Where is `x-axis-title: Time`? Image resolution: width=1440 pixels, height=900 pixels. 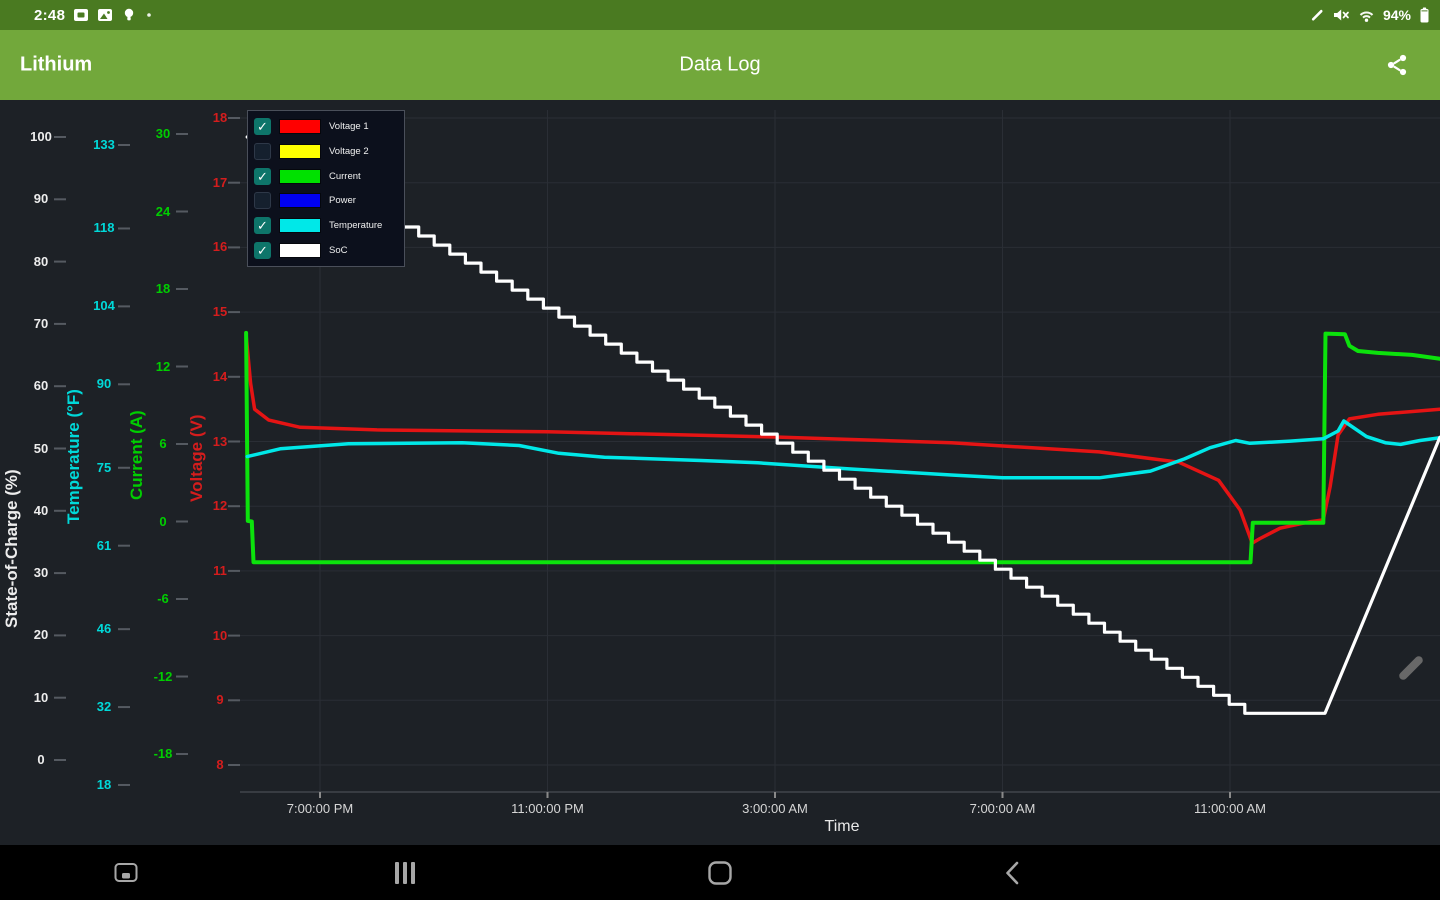
x-axis-title: Time is located at coordinates (842, 826).